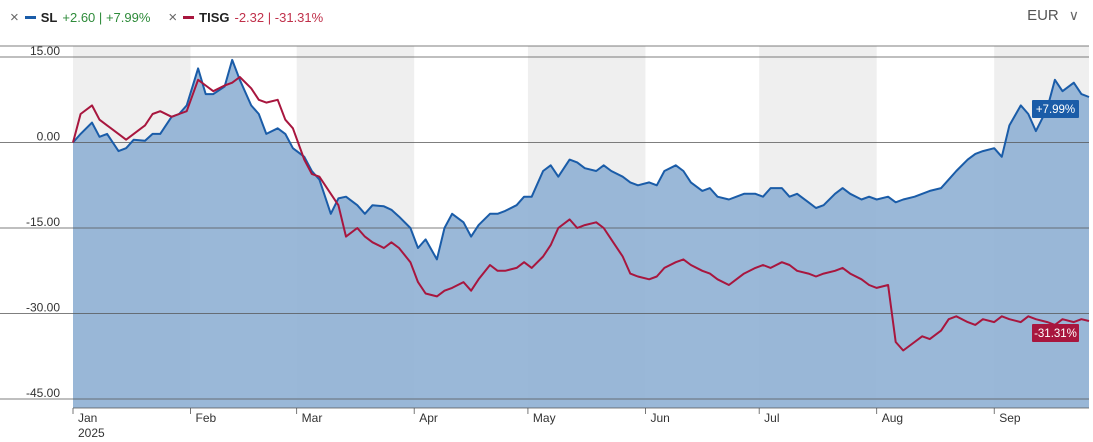 This screenshot has height=442, width=1093. I want to click on sl-color-swatch, so click(30, 17).